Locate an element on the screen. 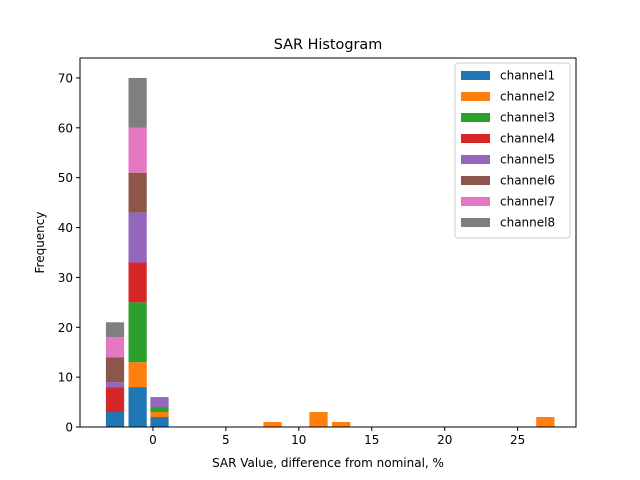  legend-label-channel6: channel6 is located at coordinates (527, 181).